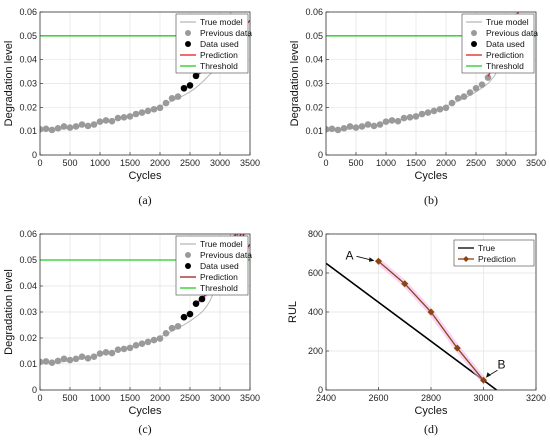 Image resolution: width=550 pixels, height=444 pixels. I want to click on x-tick-label: 2800, so click(431, 398).